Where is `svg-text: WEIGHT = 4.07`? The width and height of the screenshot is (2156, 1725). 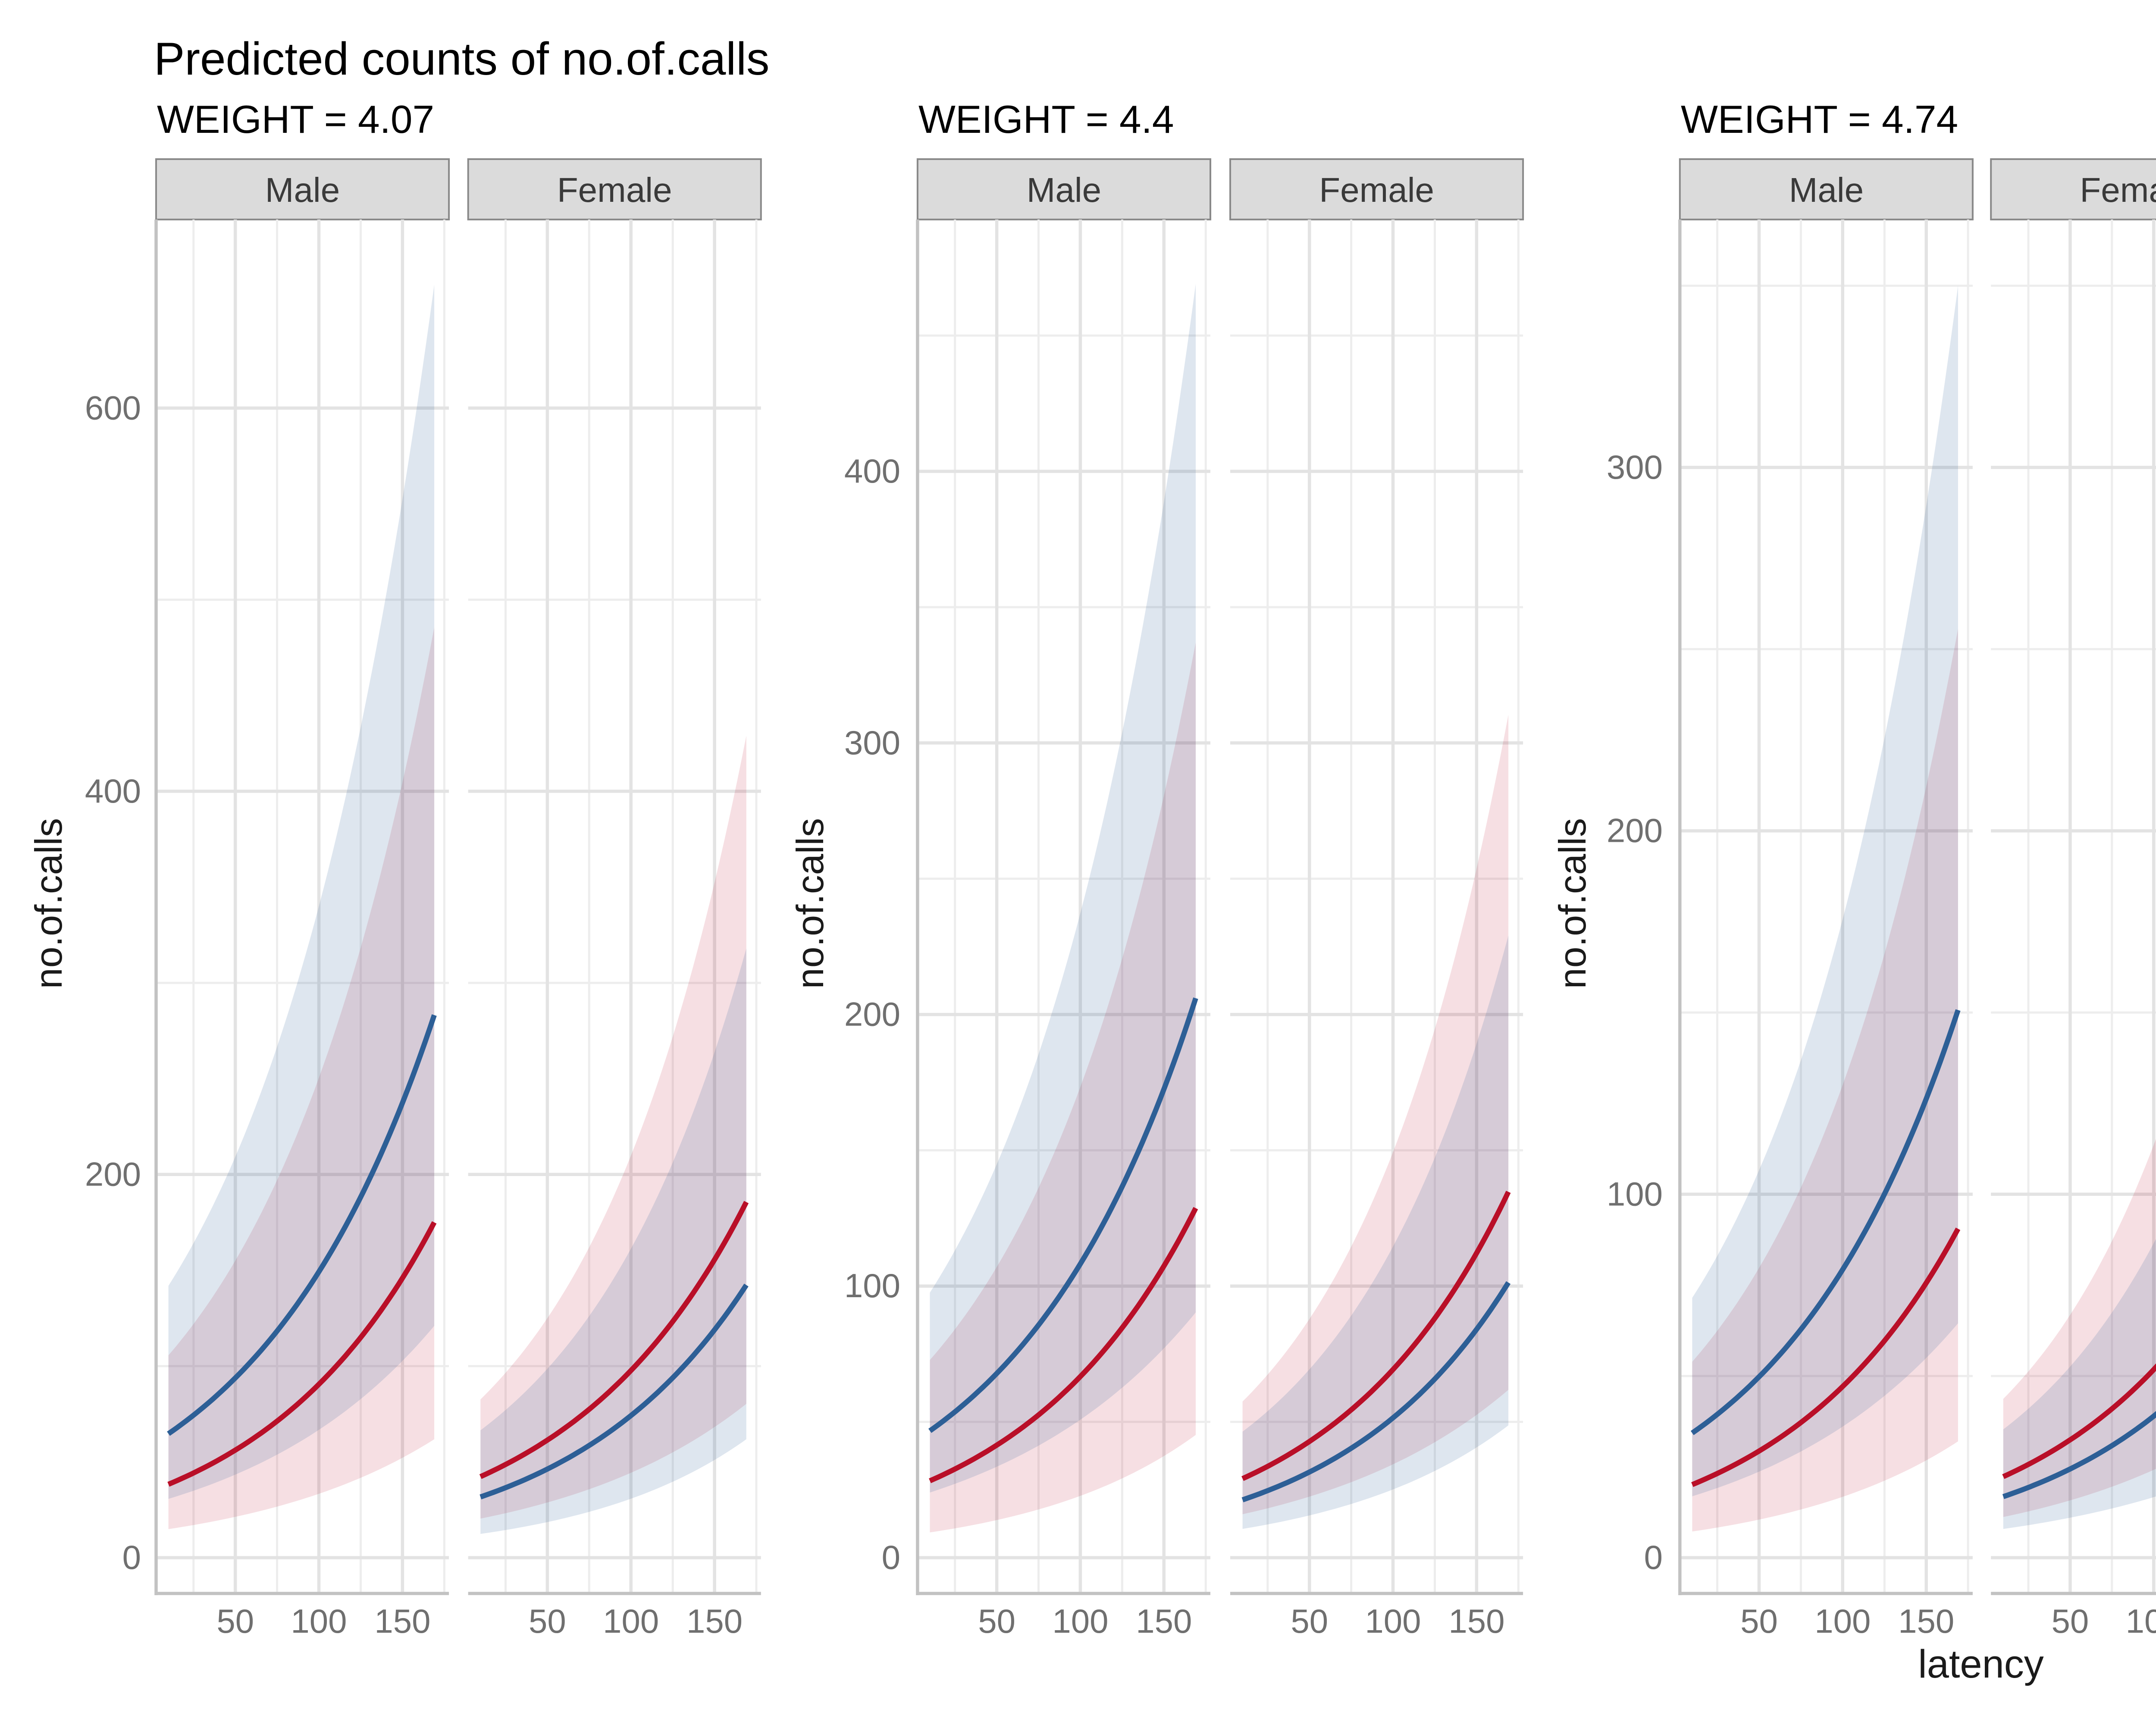 svg-text: WEIGHT = 4.07 is located at coordinates (295, 119).